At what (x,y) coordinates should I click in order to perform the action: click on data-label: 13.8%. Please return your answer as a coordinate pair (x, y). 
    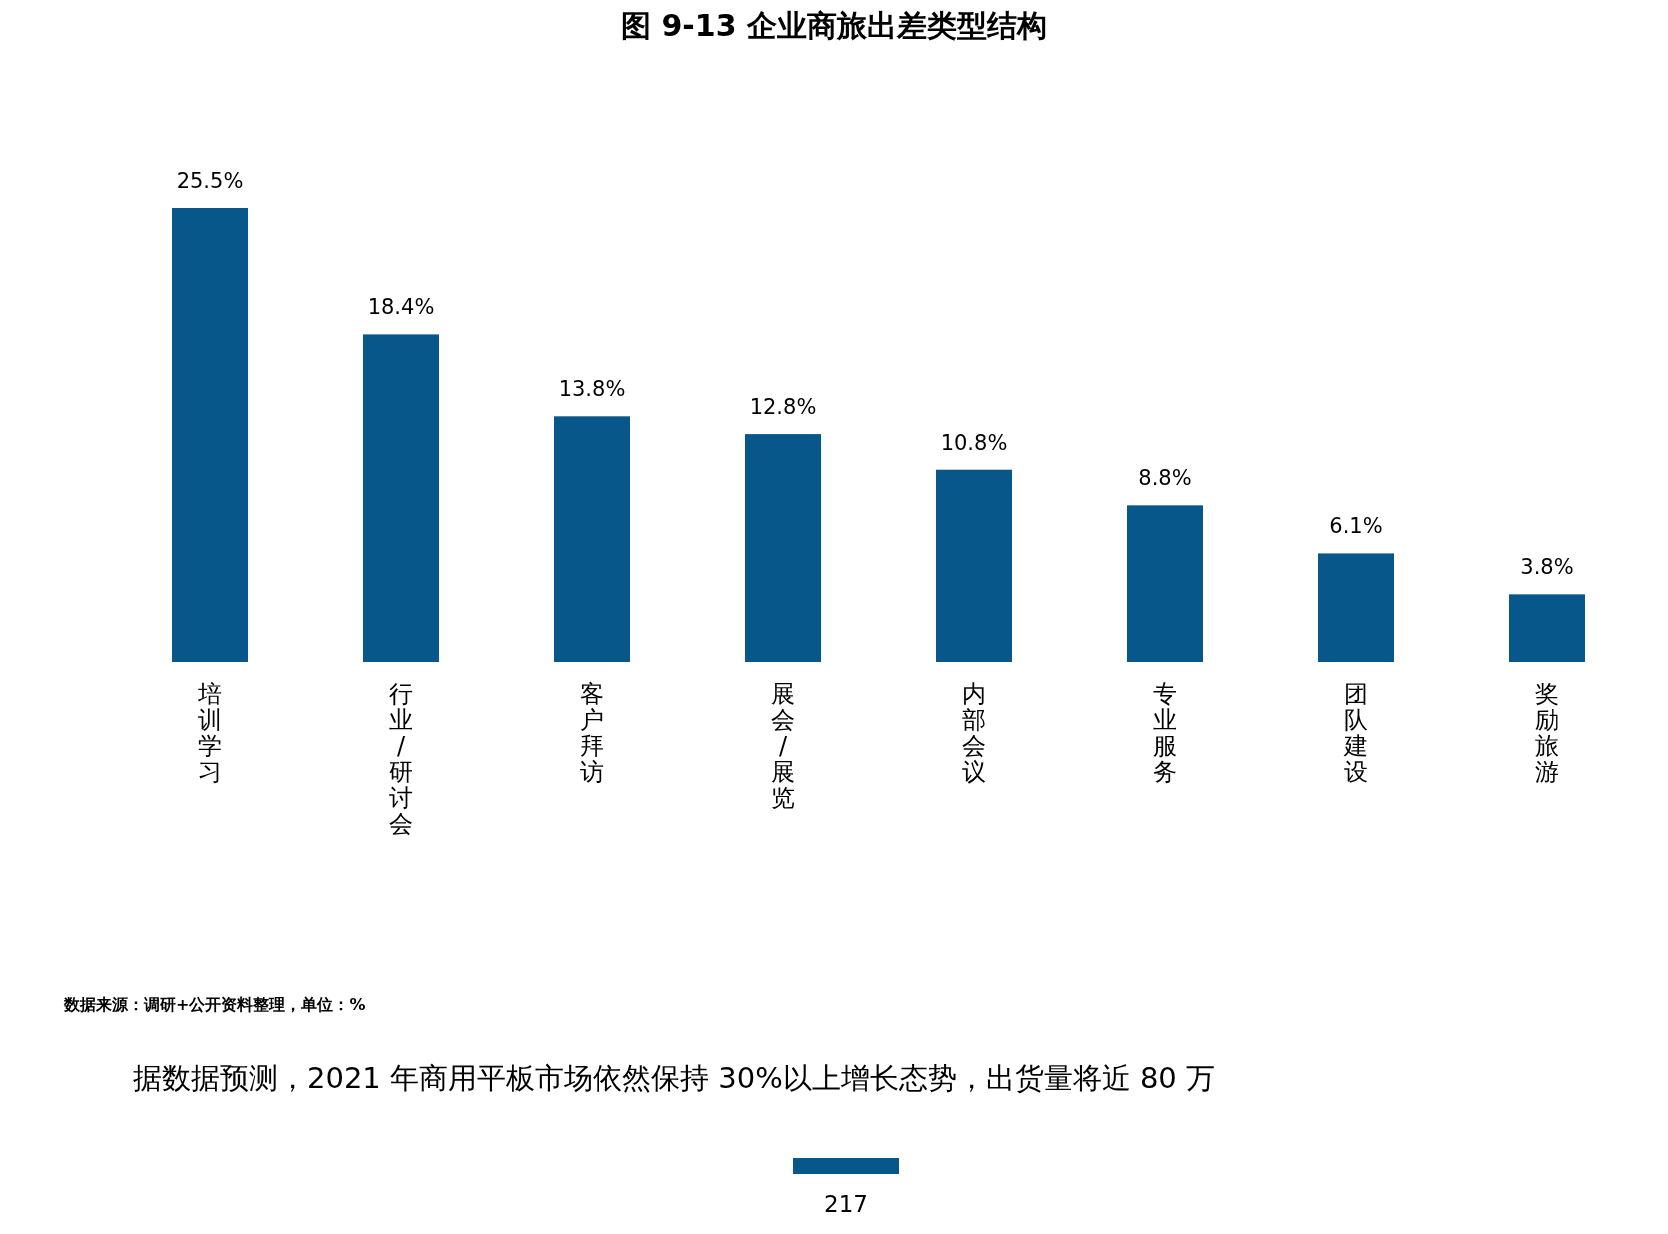
    Looking at the image, I should click on (592, 389).